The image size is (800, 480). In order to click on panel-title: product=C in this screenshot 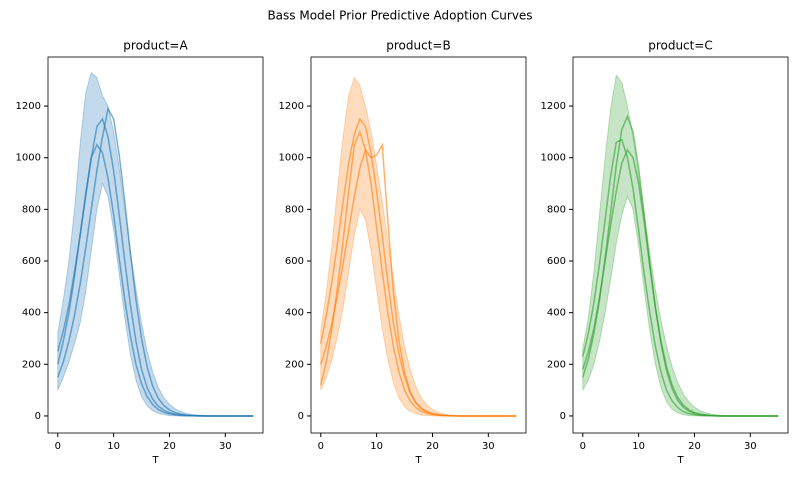, I will do `click(680, 46)`.